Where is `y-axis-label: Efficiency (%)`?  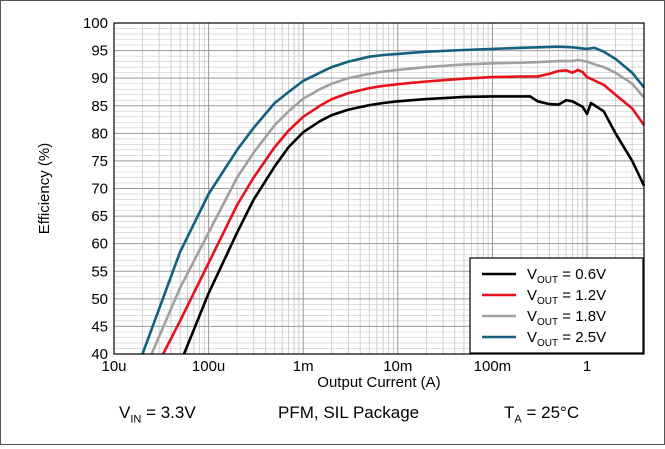
y-axis-label: Efficiency (%) is located at coordinates (44, 188).